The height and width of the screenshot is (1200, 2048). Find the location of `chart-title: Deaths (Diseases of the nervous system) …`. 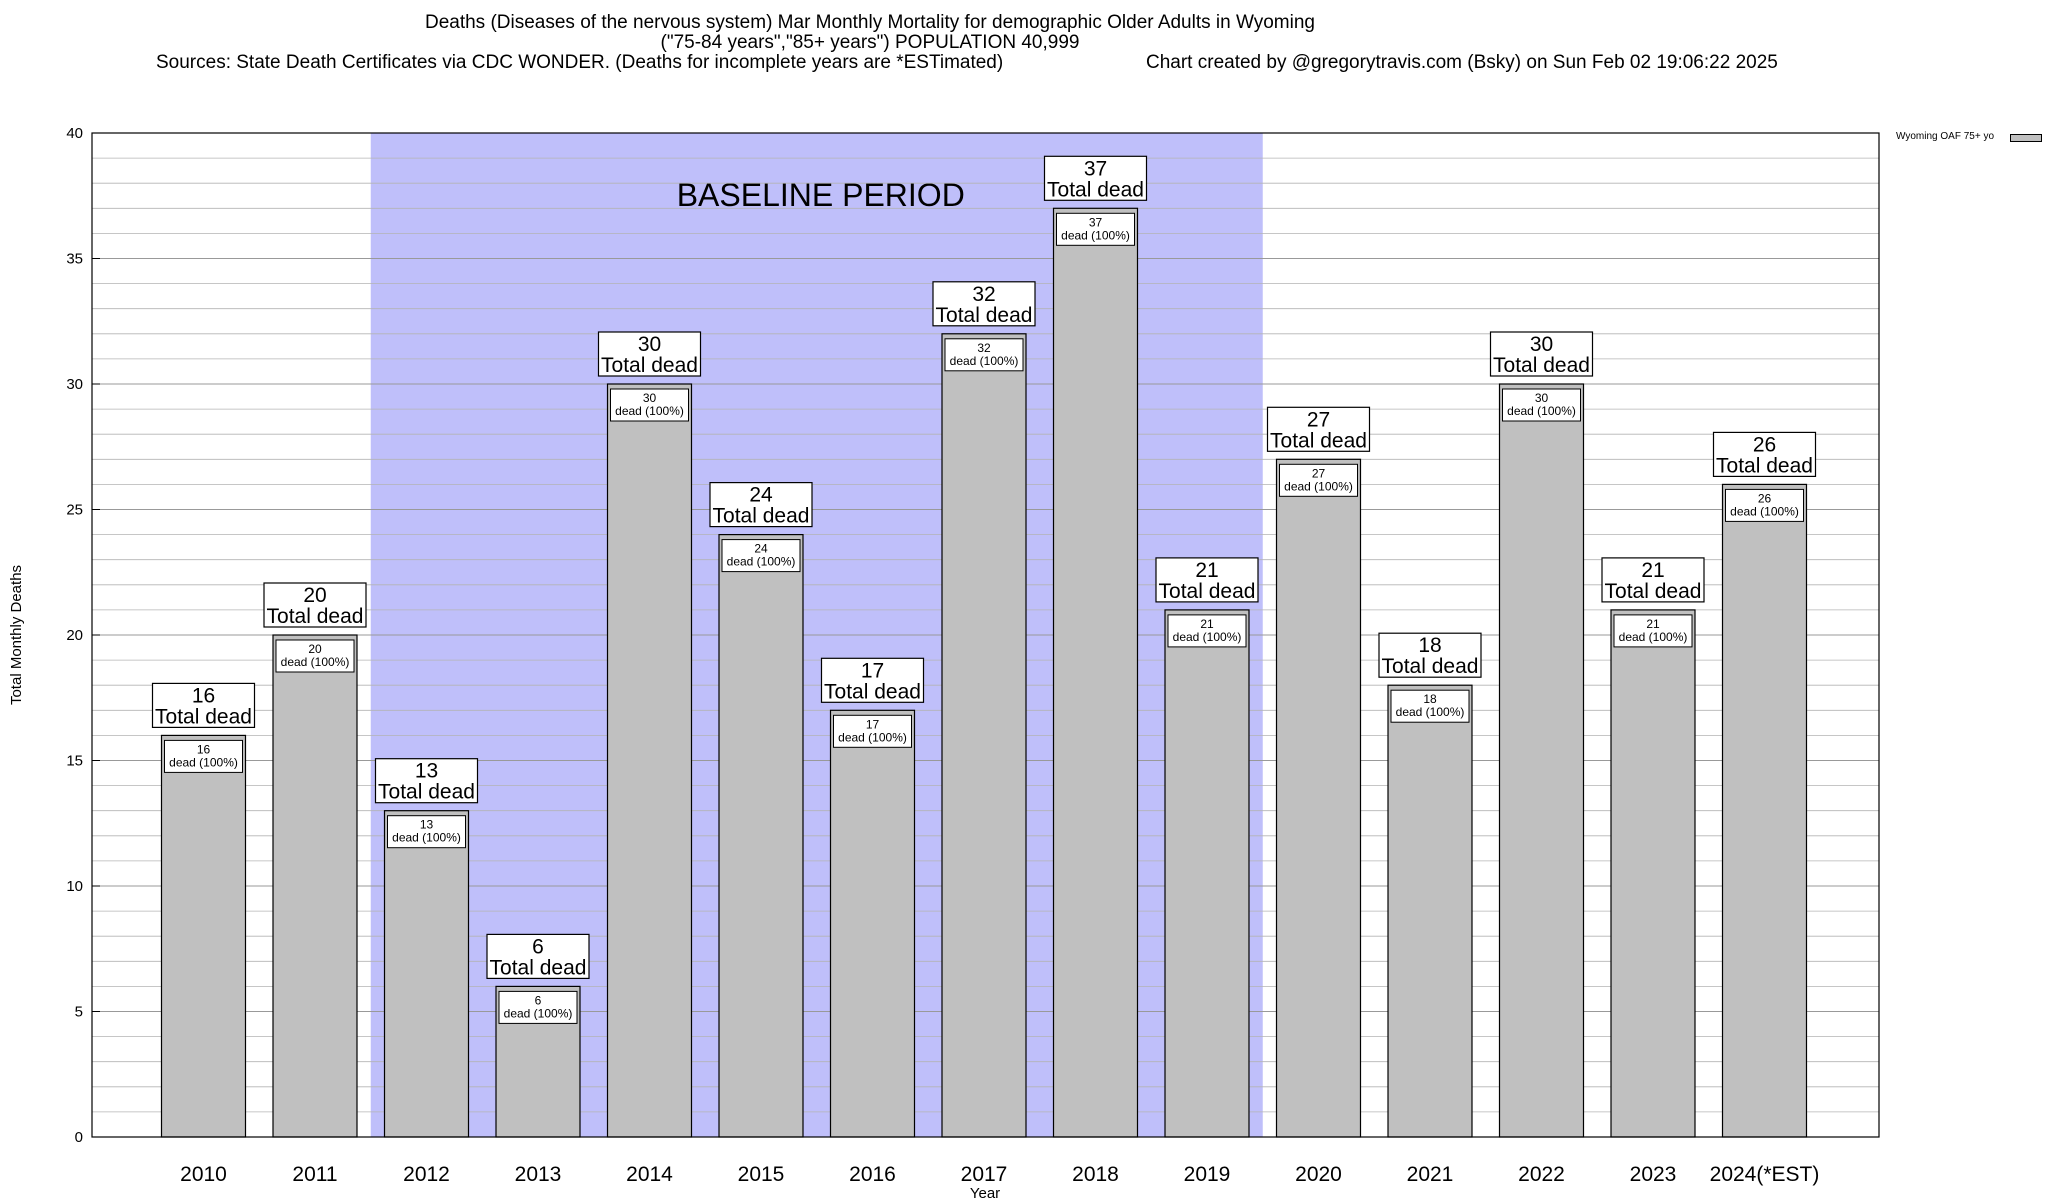

chart-title: Deaths (Diseases of the nervous system) … is located at coordinates (869, 22).